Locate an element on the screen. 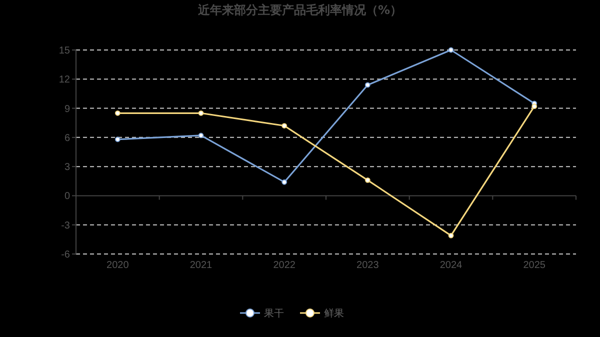  x-tick-label: 2021 is located at coordinates (201, 265).